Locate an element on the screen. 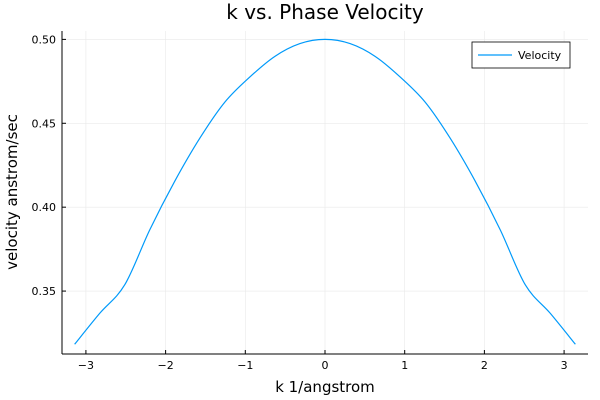  x-tick-label: 0 is located at coordinates (325, 365).